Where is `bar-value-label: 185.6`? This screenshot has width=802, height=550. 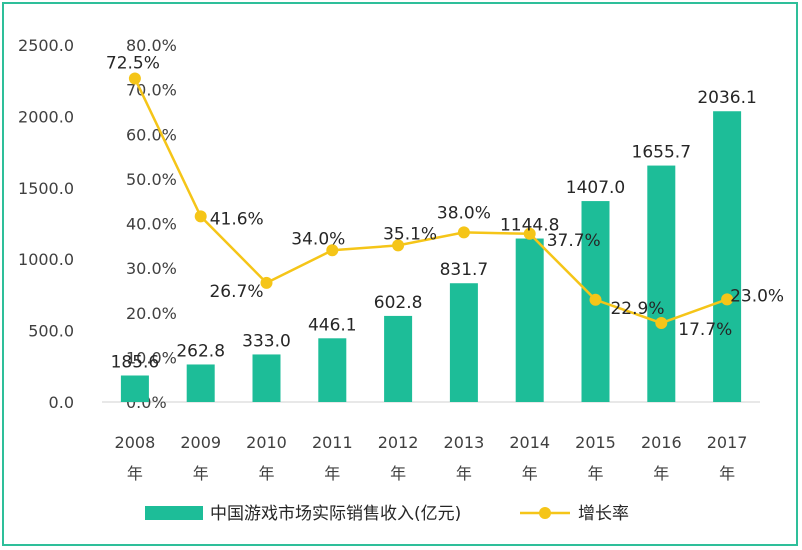 bar-value-label: 185.6 is located at coordinates (135, 362).